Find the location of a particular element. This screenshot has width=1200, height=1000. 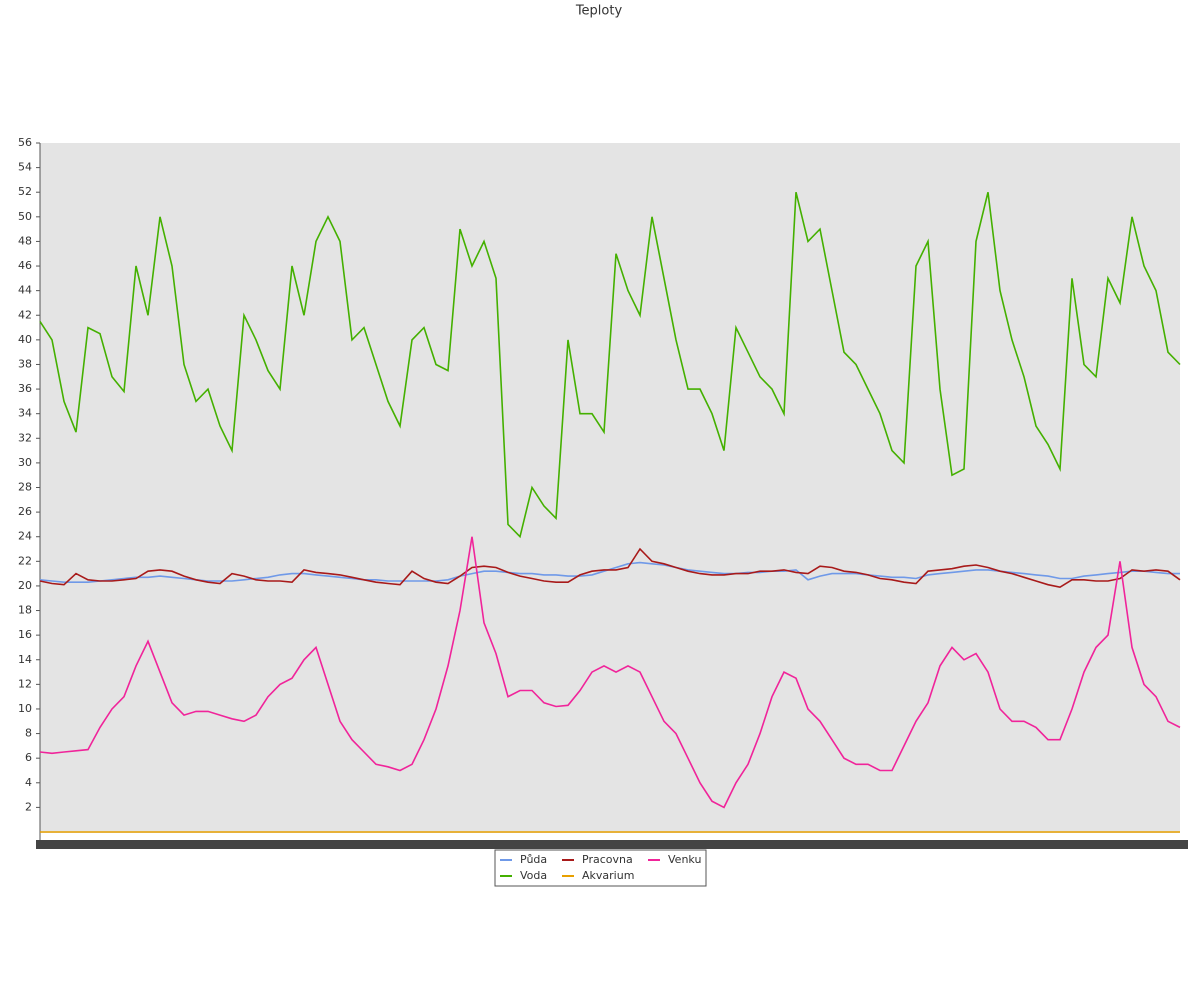

y-tick-label: 44 is located at coordinates (25, 290).